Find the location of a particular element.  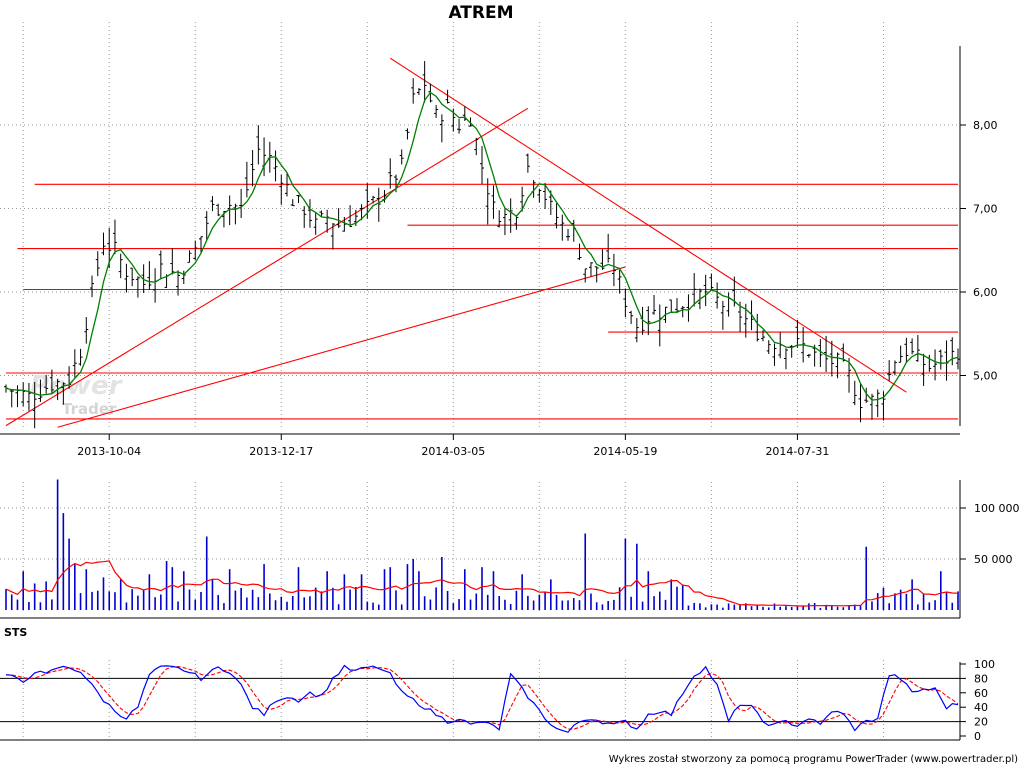

sts-oscillator is located at coordinates (480, 698).